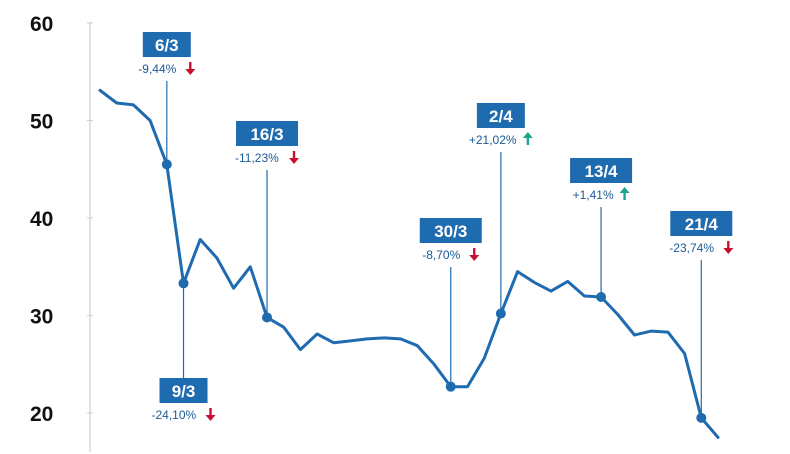 The image size is (790, 454). I want to click on annotation-16-3: 16/3 -11,23%, so click(267, 143).